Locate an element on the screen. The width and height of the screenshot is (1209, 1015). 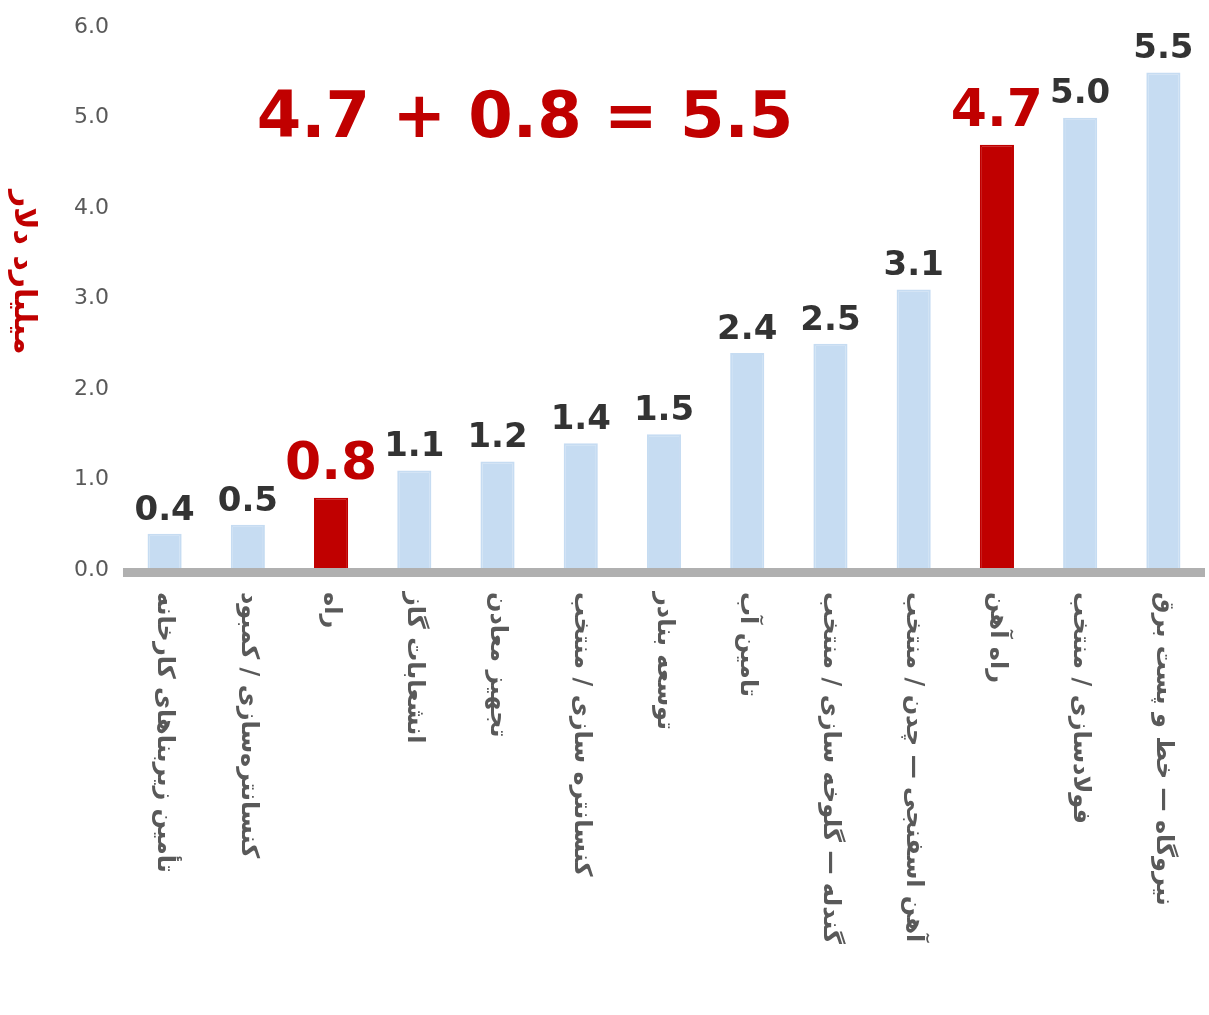
x-tick-label: فولادسازی / منتخب is located at coordinates (1081, 708).